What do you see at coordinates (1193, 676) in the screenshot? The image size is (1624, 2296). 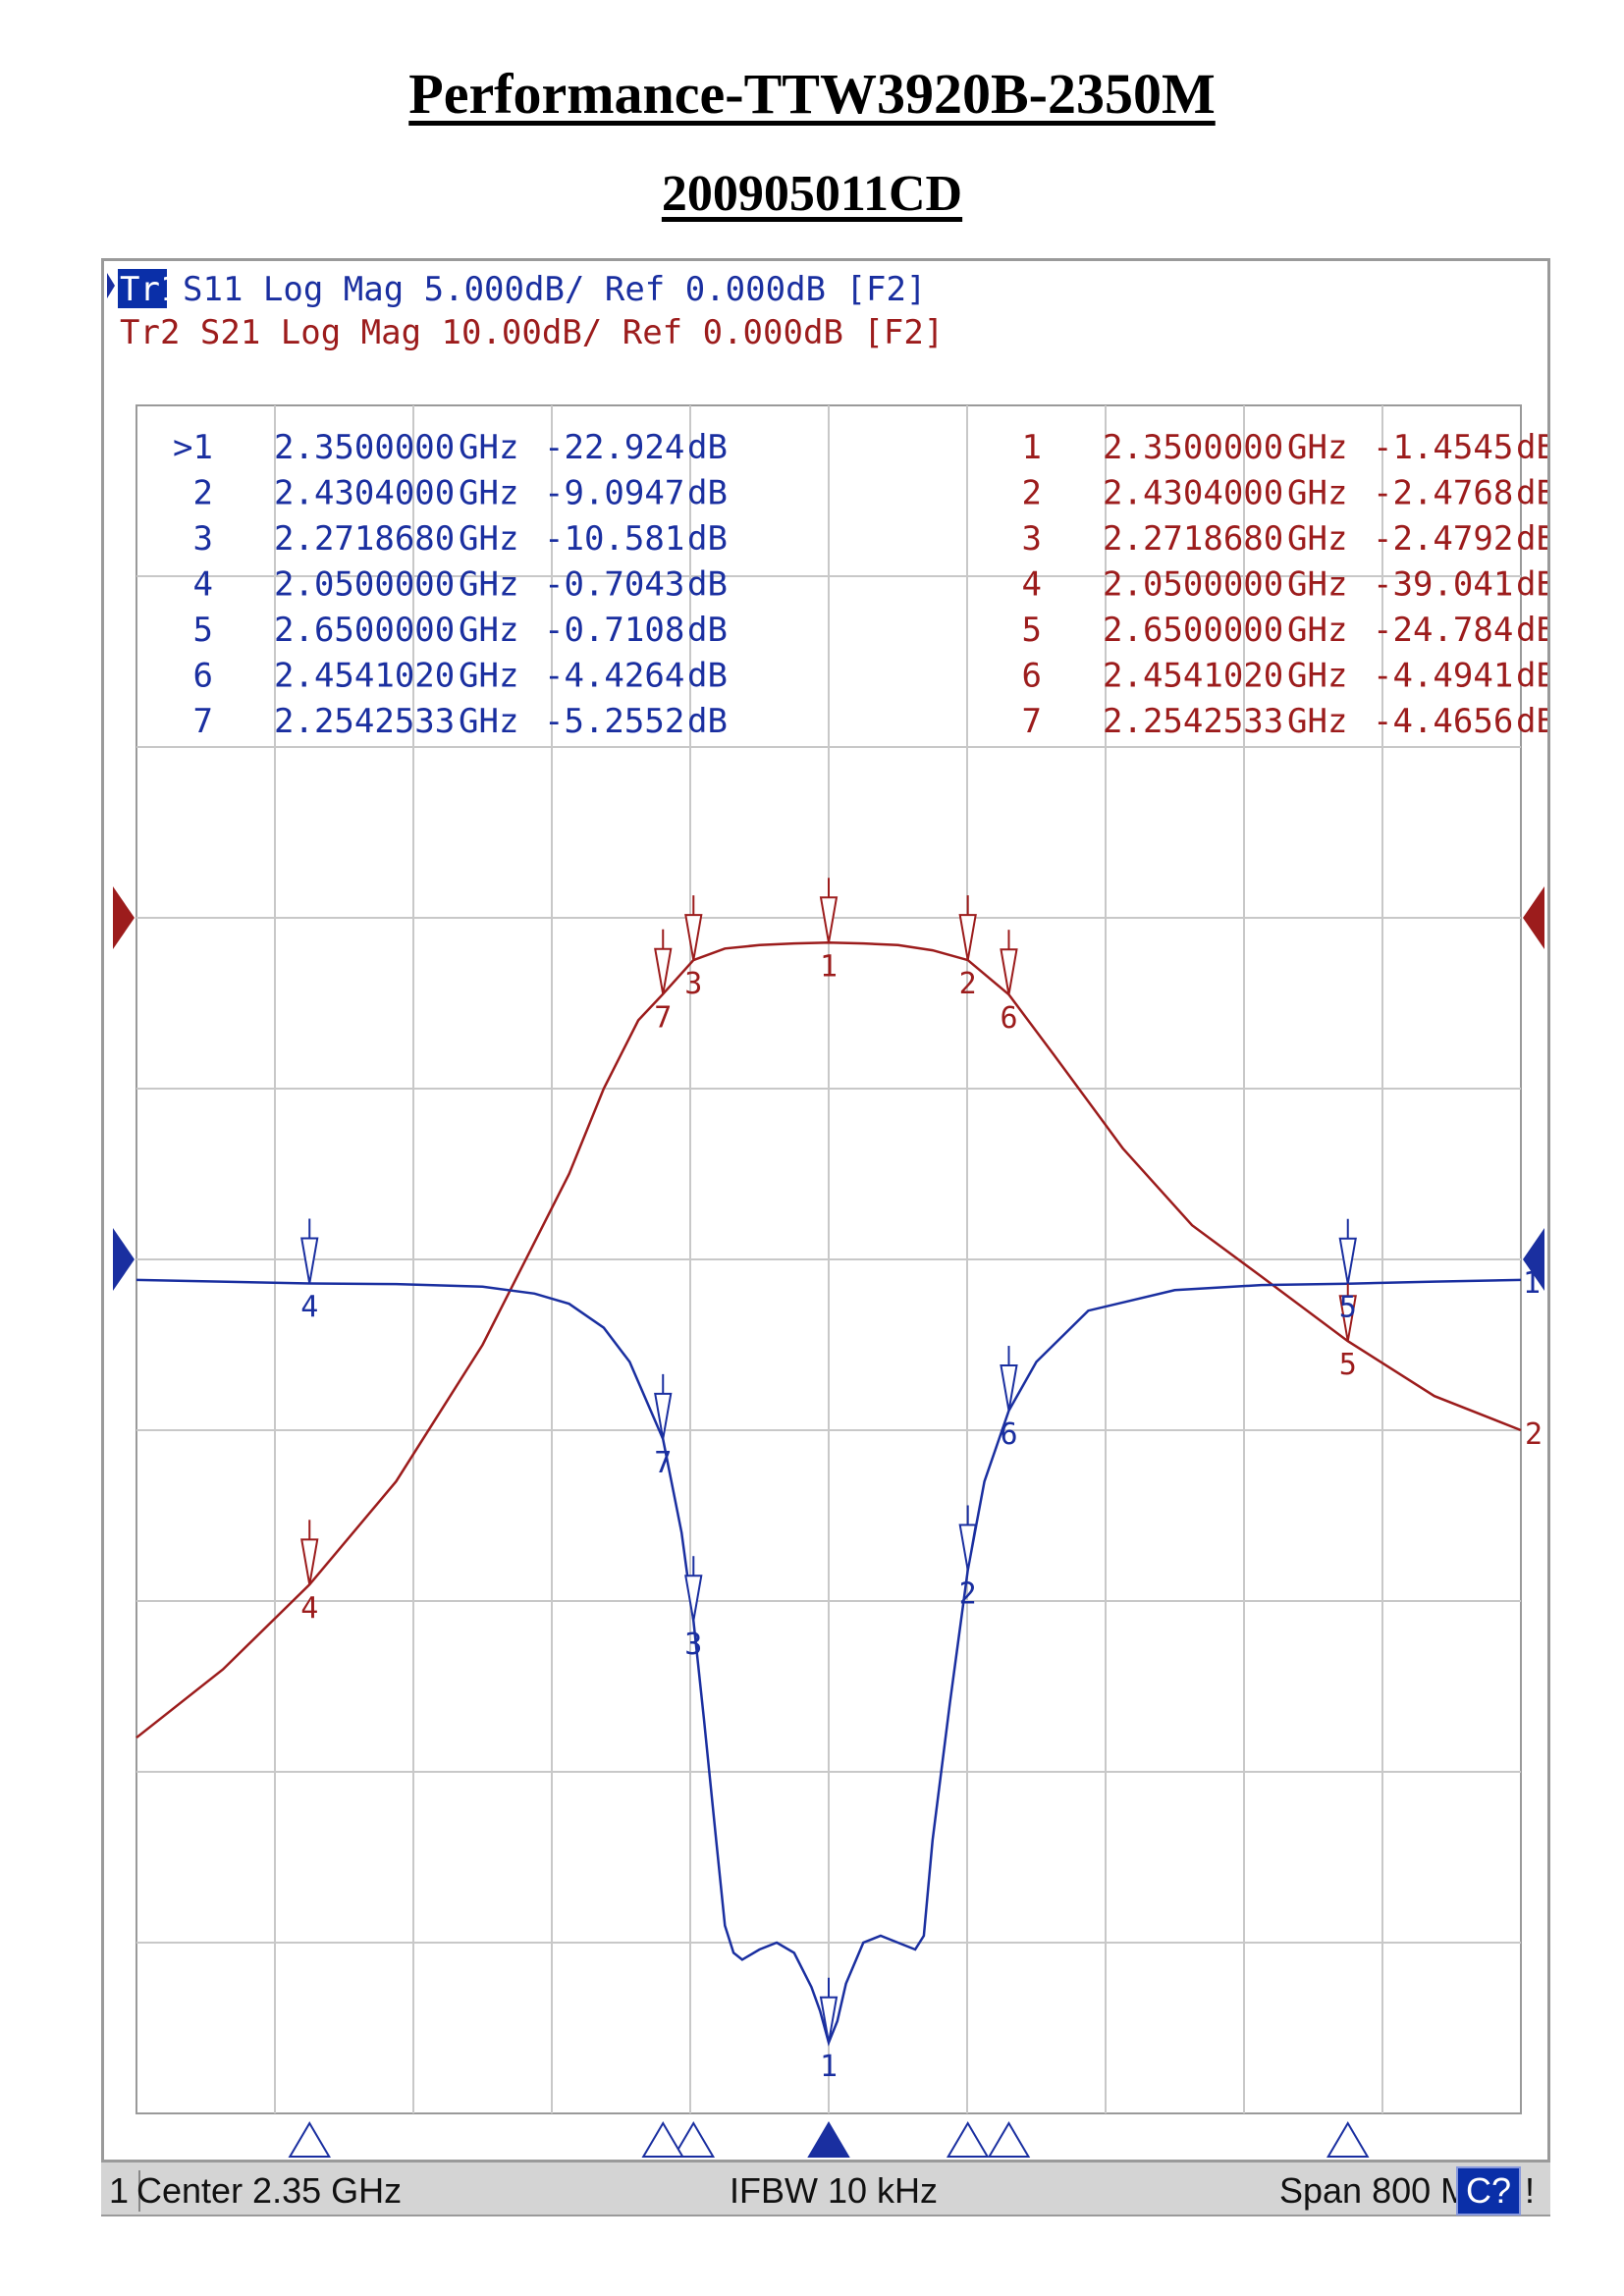 I see `s21-marker-readout: 2.4541020` at bounding box center [1193, 676].